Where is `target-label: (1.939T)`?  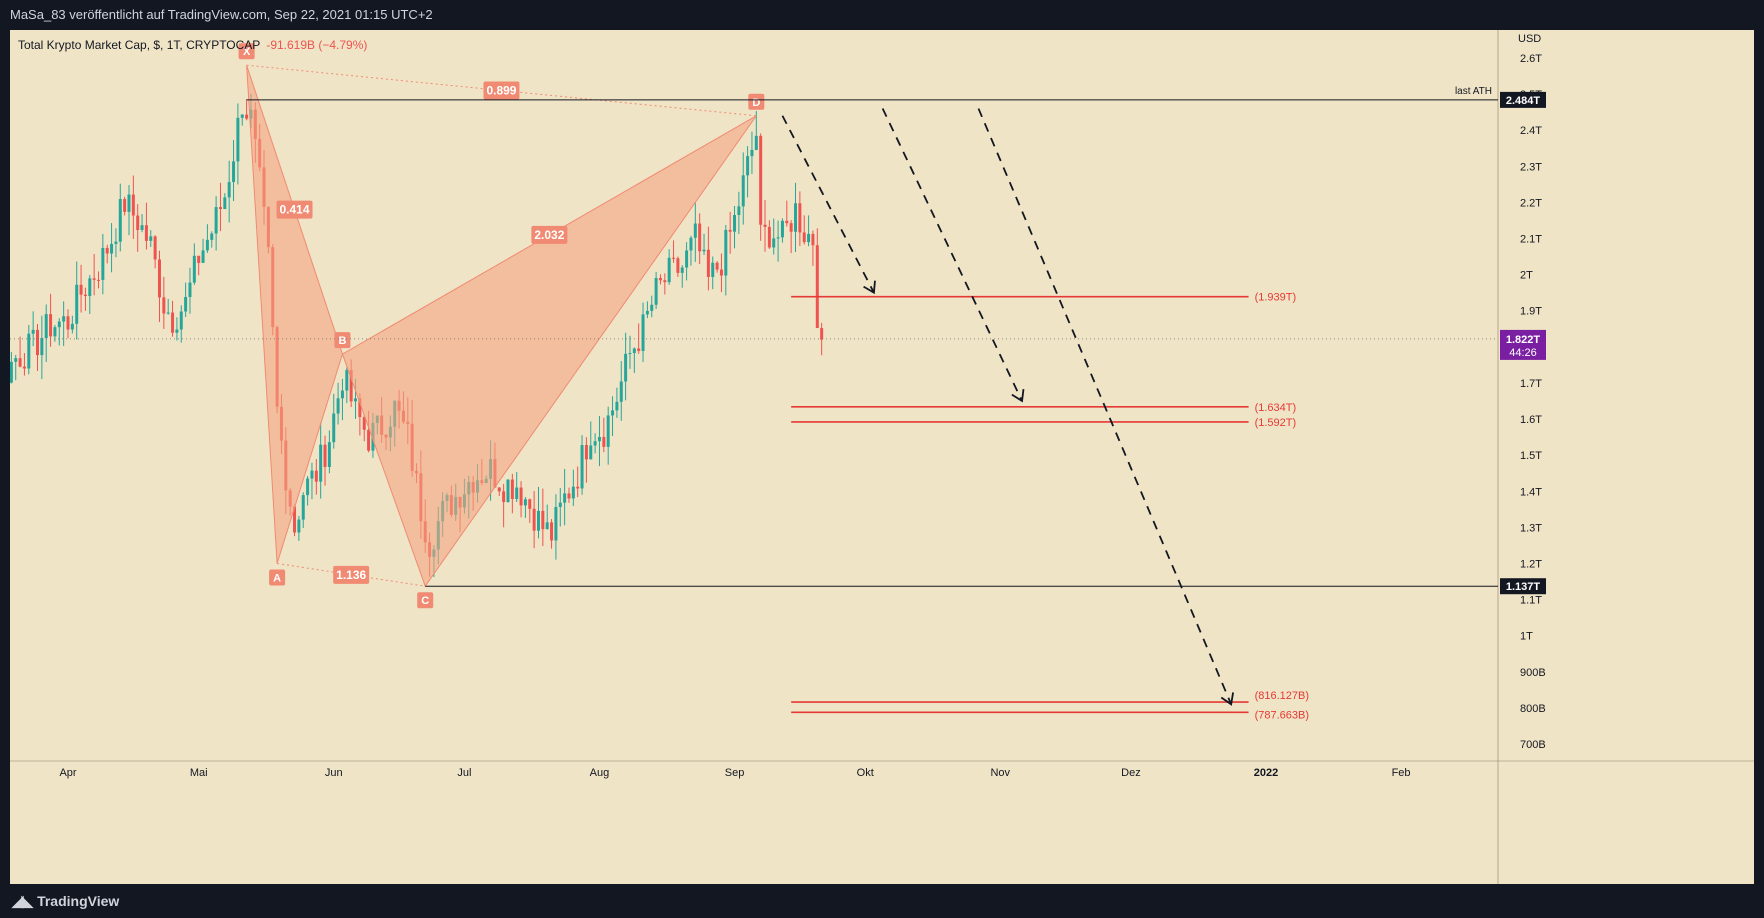 target-label: (1.939T) is located at coordinates (1276, 298).